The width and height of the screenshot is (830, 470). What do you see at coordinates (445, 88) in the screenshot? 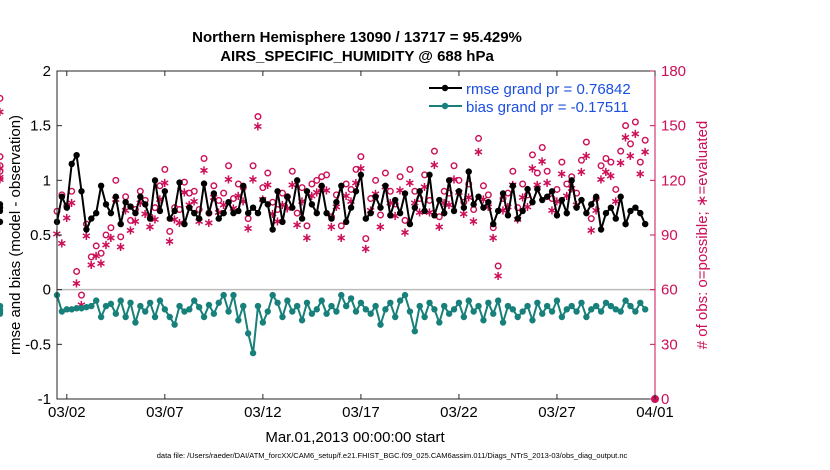
I see `legend-rmse-marker` at bounding box center [445, 88].